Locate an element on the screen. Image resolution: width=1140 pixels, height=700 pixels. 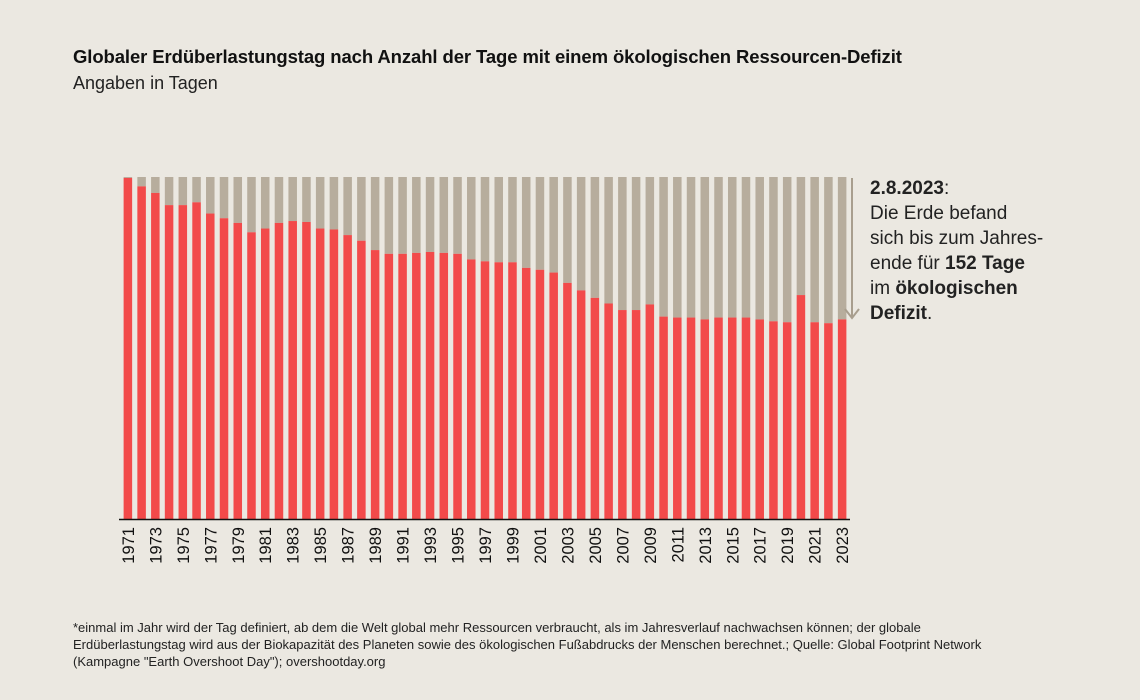
bar-deficit-2007 is located at coordinates (622, 244).